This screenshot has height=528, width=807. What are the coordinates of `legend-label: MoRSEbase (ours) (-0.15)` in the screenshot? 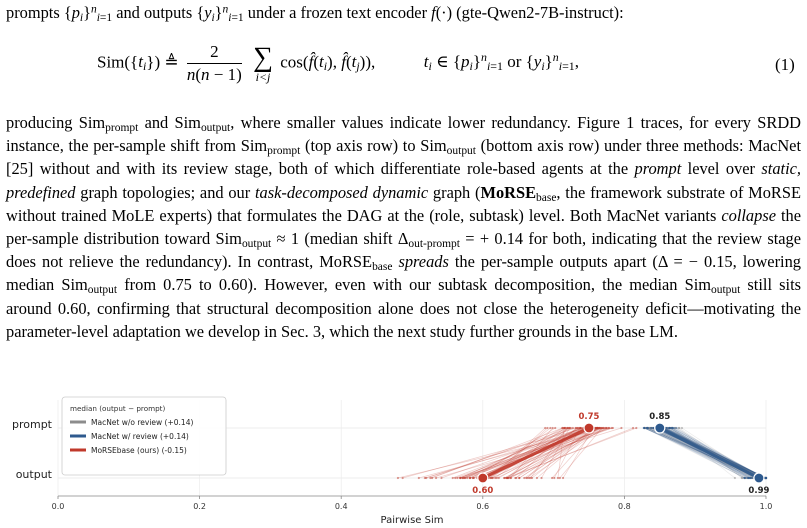 It's located at (139, 450).